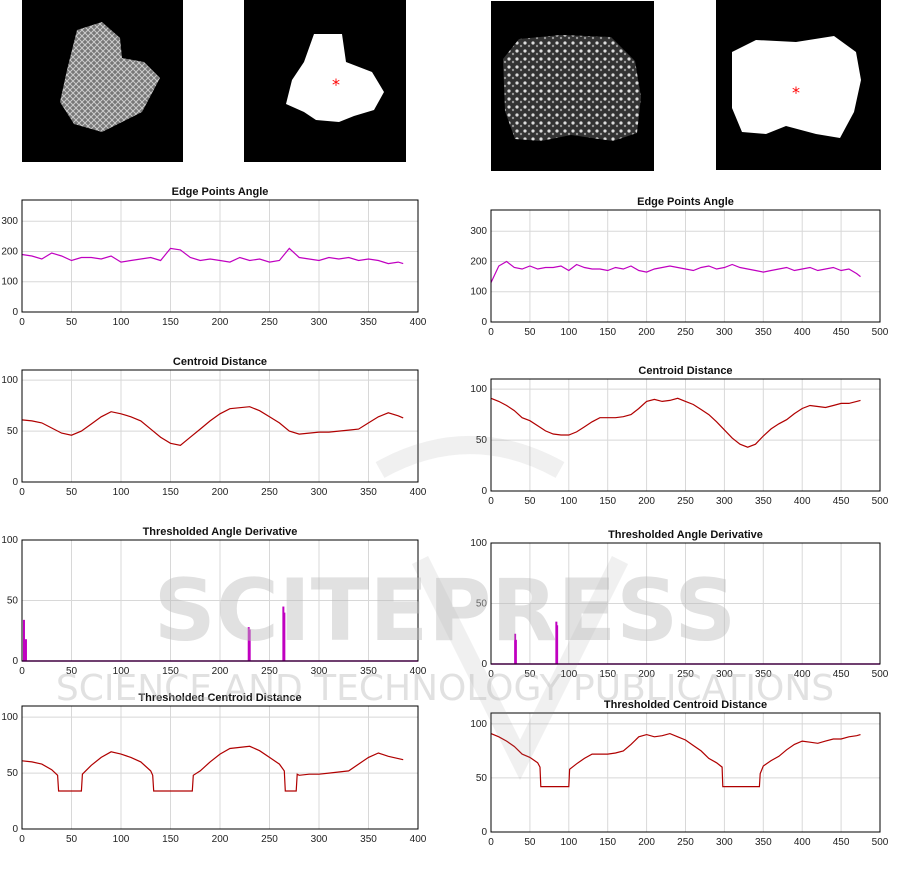  Describe the element at coordinates (9, 251) in the screenshot. I see `y-tick-label: 200` at that location.